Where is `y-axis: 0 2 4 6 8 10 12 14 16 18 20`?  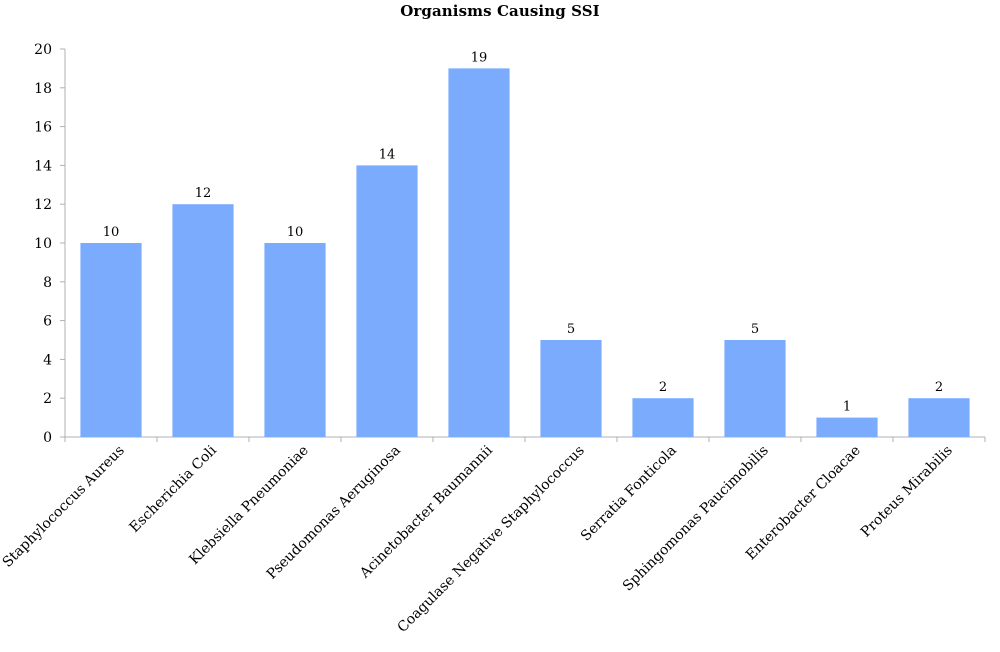 y-axis: 0 2 4 6 8 10 12 14 16 18 20 is located at coordinates (50, 244).